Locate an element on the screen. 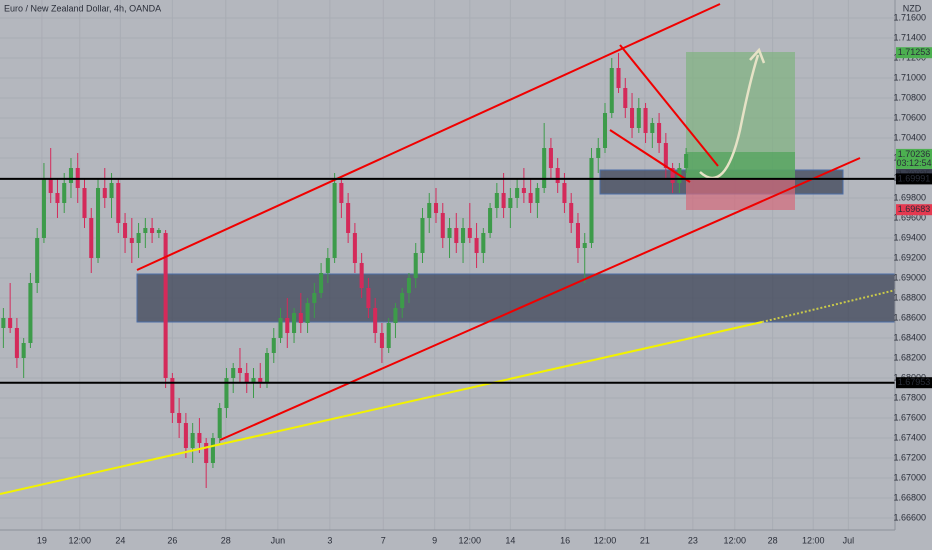  y-tick-label: 1.70800 is located at coordinates (909, 97).